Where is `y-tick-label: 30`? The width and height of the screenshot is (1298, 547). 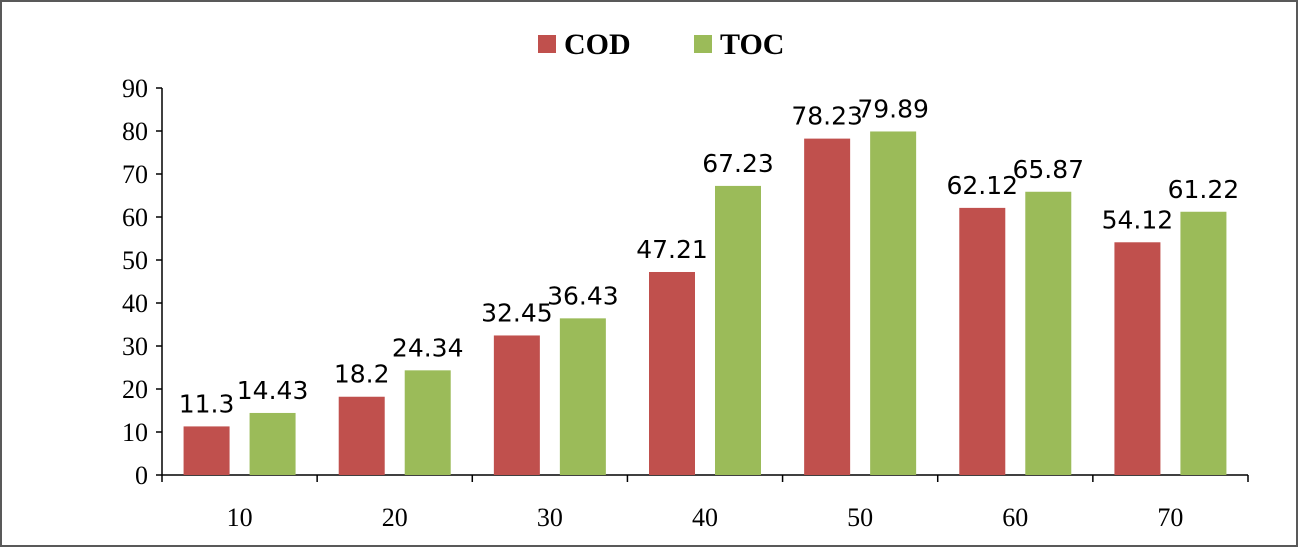
y-tick-label: 30 is located at coordinates (135, 346).